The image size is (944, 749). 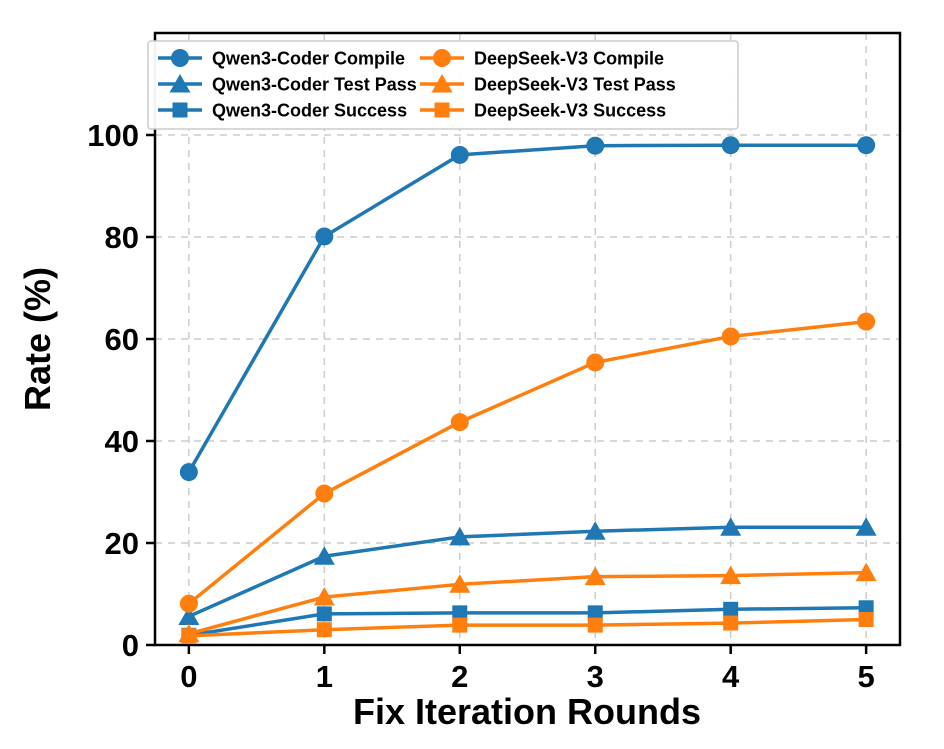 What do you see at coordinates (122, 339) in the screenshot?
I see `y-tick-label: 60` at bounding box center [122, 339].